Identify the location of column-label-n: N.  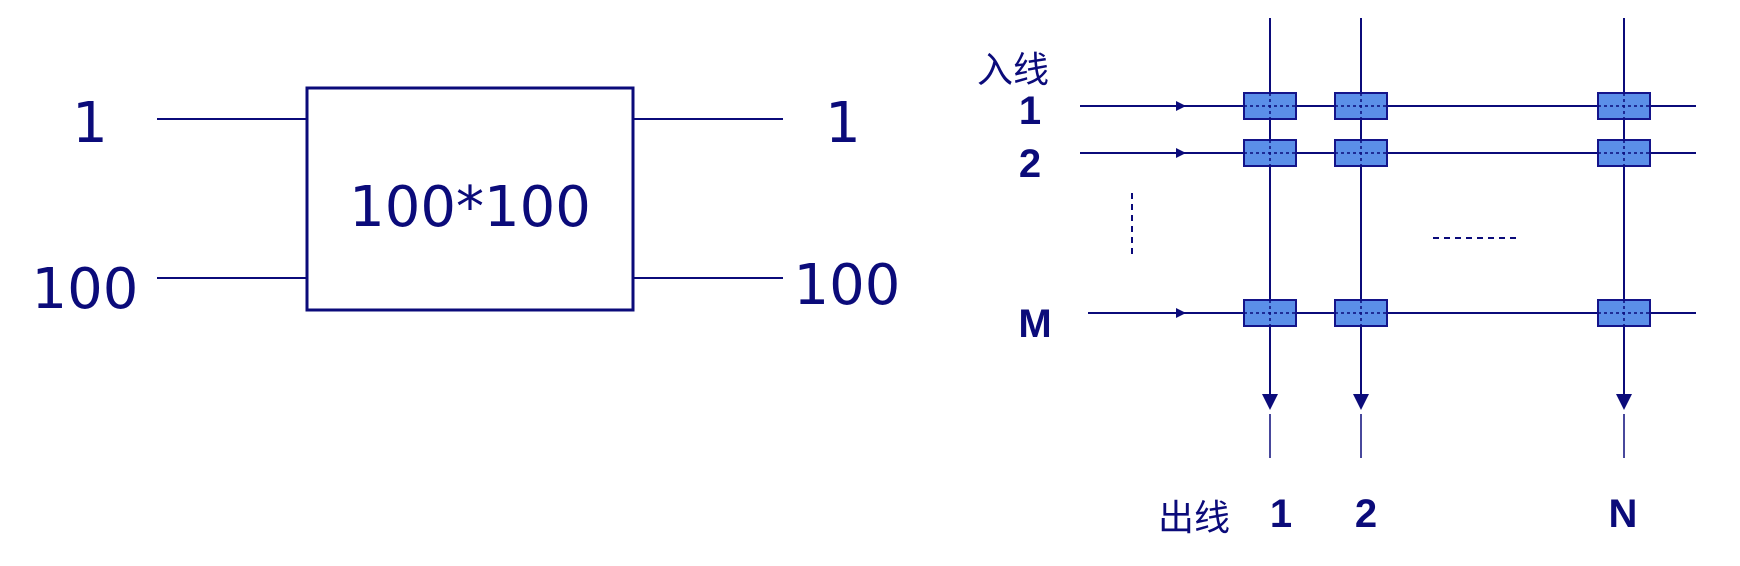
(1623, 514).